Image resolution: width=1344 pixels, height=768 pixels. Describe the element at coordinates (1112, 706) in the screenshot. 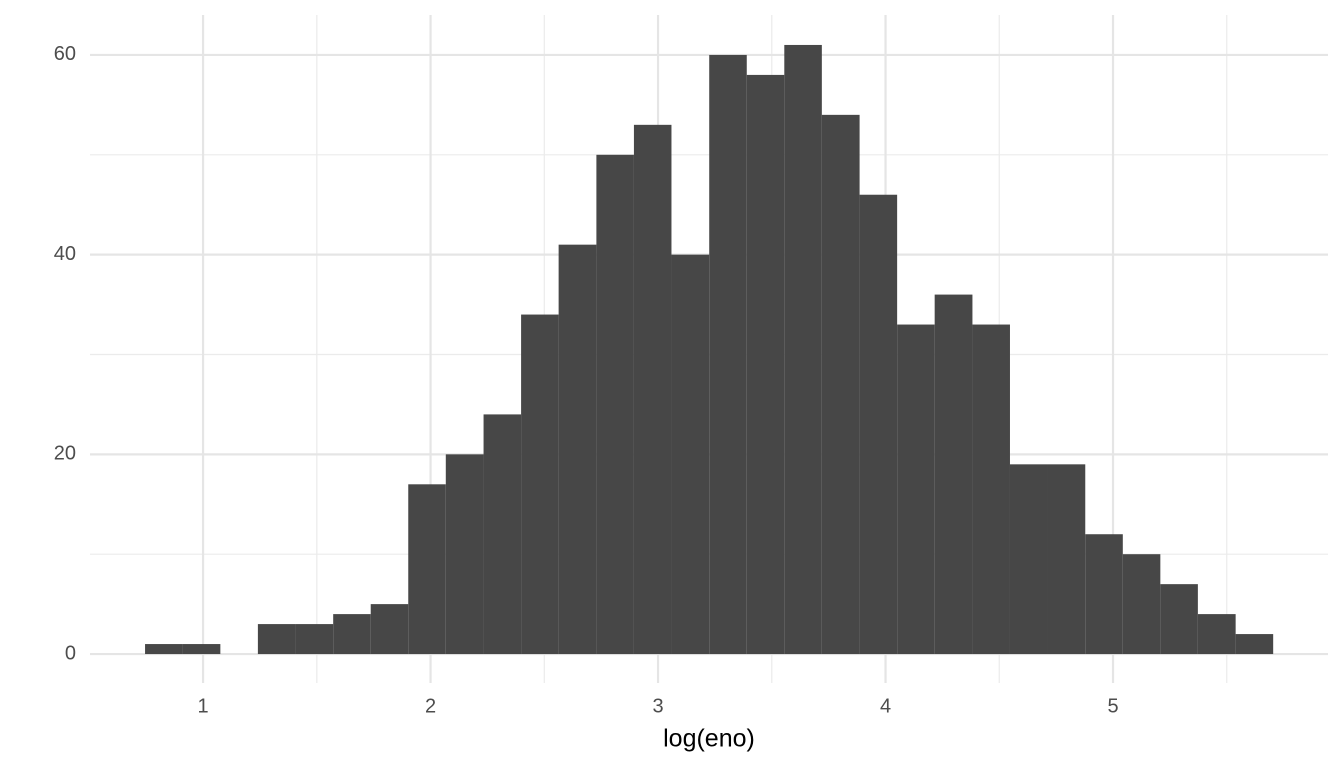

I see `x-tick-label: 5` at that location.